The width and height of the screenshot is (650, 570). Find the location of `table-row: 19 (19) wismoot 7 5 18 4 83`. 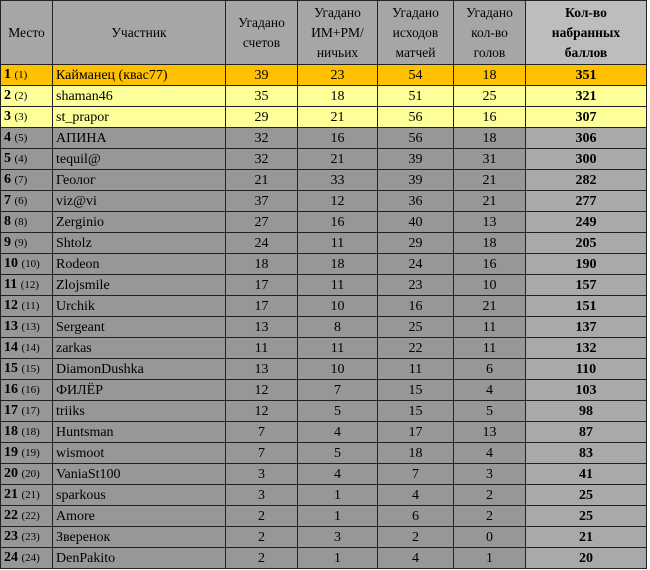

table-row: 19 (19) wismoot 7 5 18 4 83 is located at coordinates (323, 453).